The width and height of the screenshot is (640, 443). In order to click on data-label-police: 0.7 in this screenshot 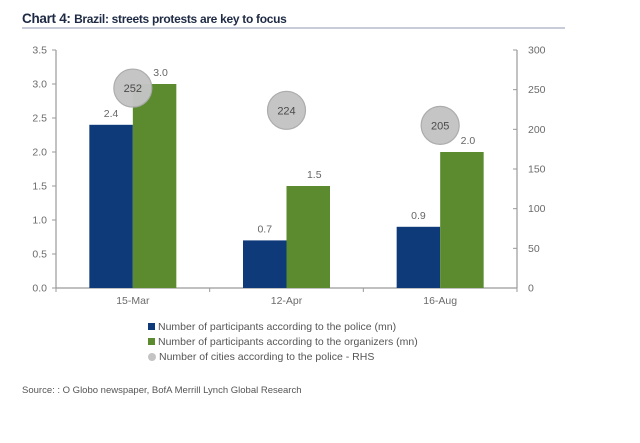, I will do `click(264, 229)`.